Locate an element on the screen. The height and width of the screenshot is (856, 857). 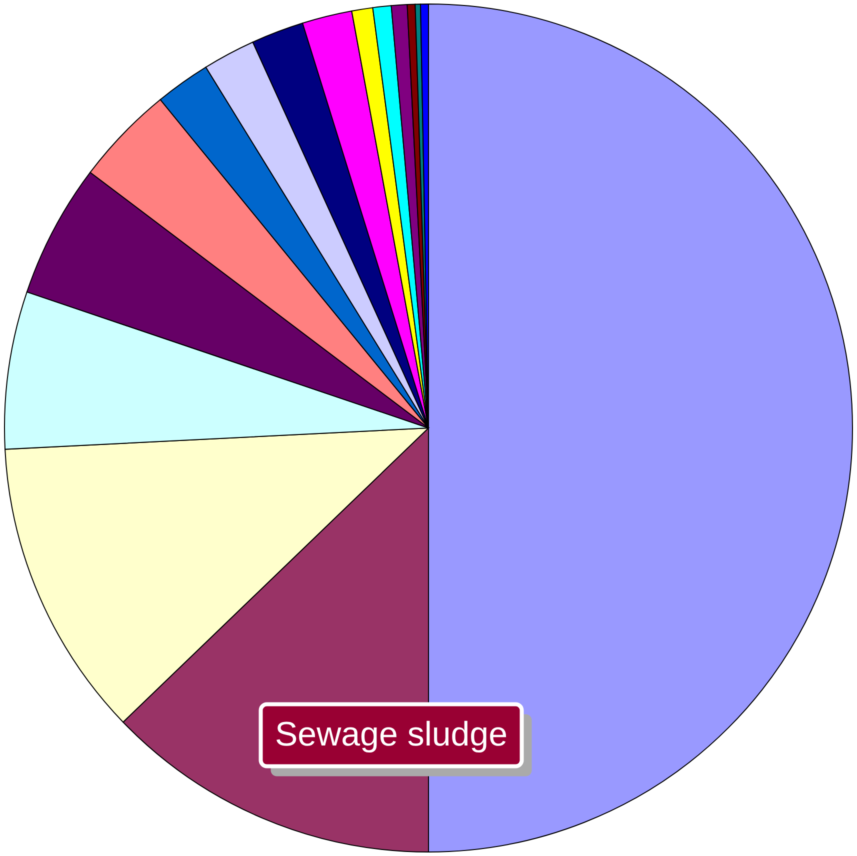
slice-label: Sewage sludge is located at coordinates (391, 734).